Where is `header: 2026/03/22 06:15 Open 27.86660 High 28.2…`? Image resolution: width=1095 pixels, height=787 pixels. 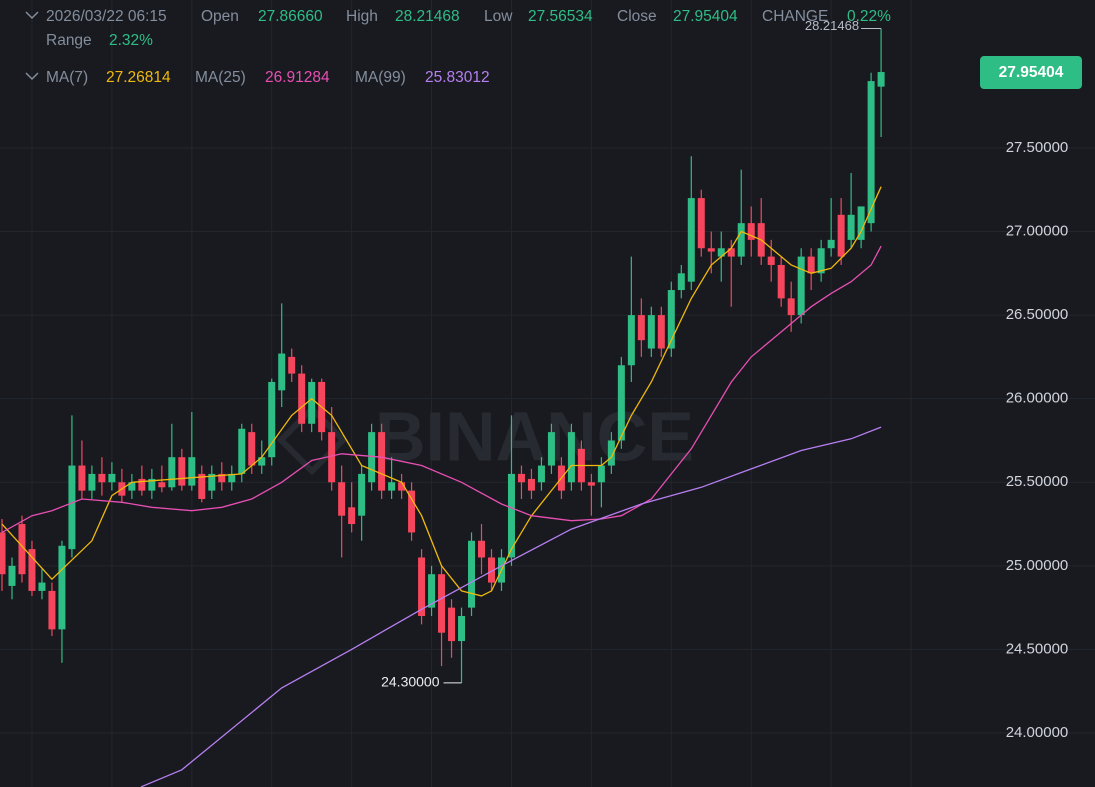 header: 2026/03/22 06:15 Open 27.86660 High 28.2… is located at coordinates (458, 47).